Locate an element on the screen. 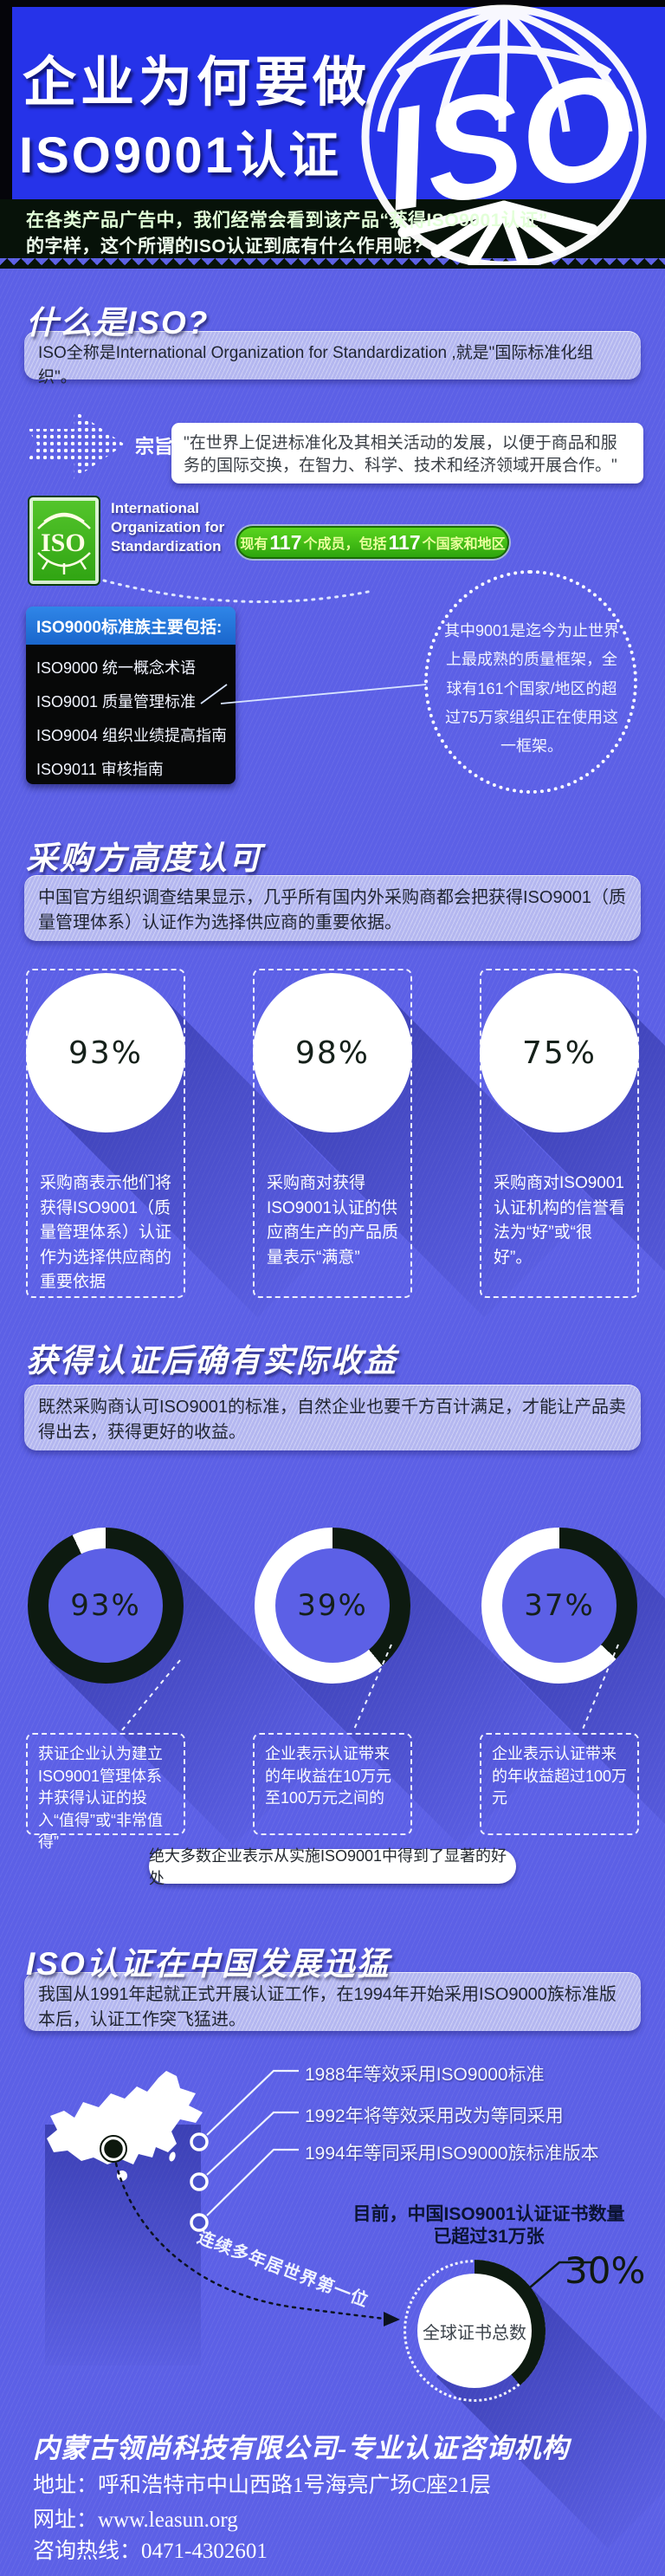 This screenshot has width=665, height=2576. member-text-part: 个成员，包括 is located at coordinates (345, 544).